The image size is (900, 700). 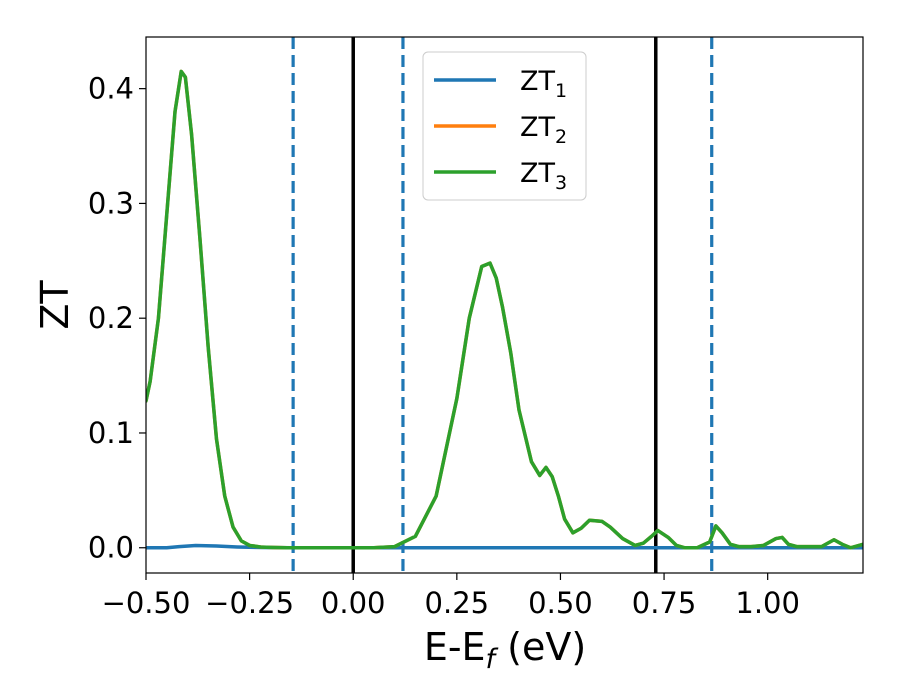 What do you see at coordinates (560, 603) in the screenshot?
I see `x-tick-label-4: 0.50` at bounding box center [560, 603].